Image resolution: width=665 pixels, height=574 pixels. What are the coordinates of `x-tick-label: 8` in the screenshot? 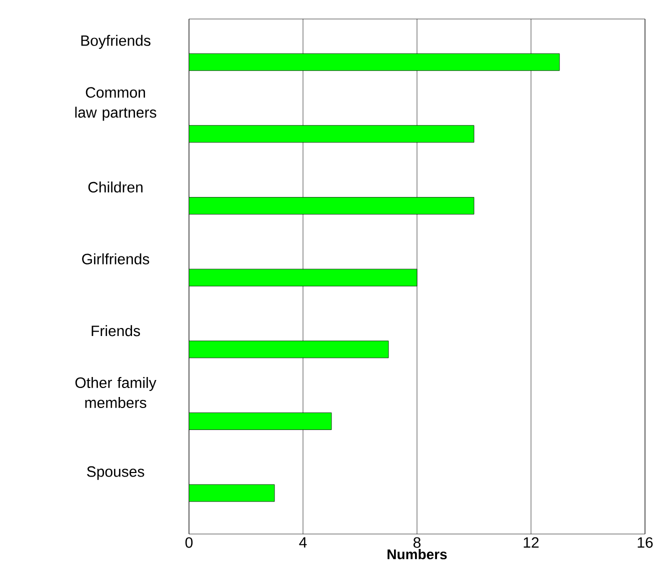 It's located at (417, 542).